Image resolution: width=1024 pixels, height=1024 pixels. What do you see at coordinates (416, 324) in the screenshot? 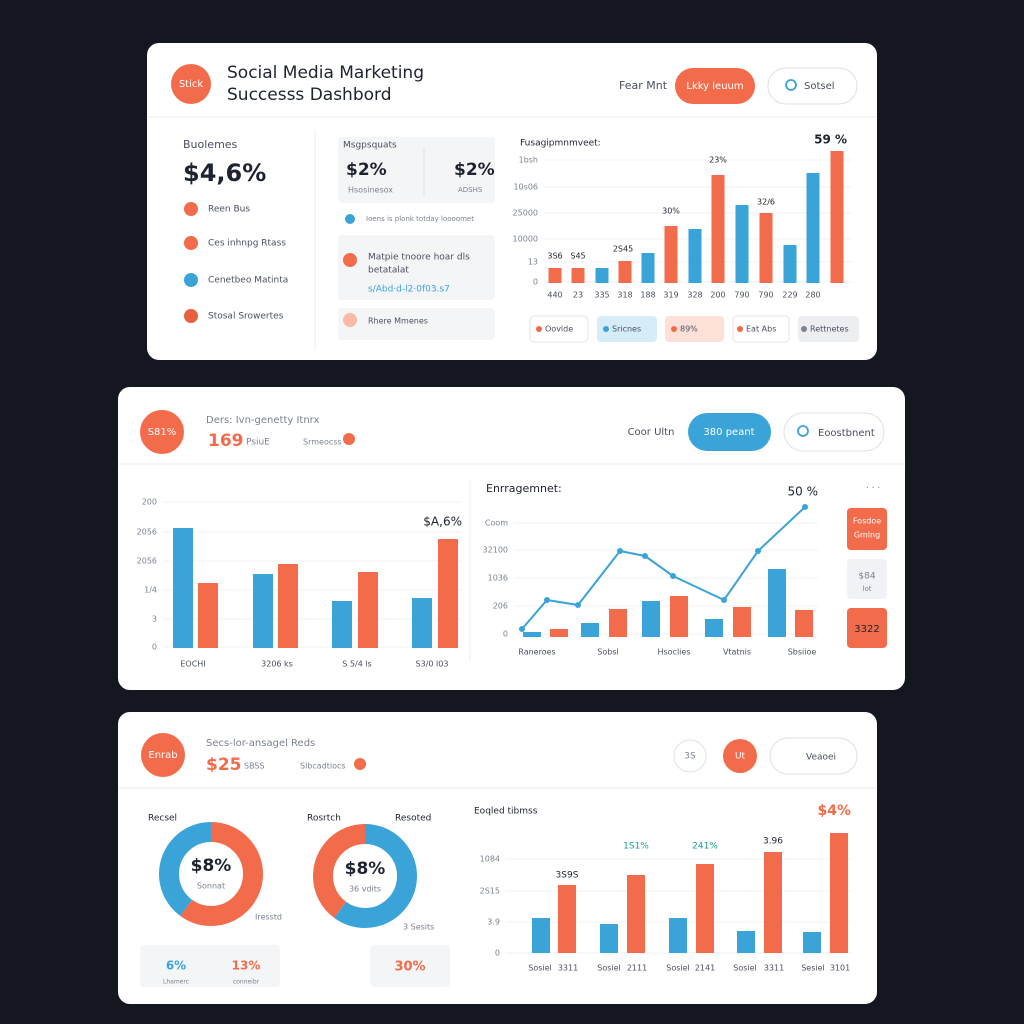
I see `footer-box` at bounding box center [416, 324].